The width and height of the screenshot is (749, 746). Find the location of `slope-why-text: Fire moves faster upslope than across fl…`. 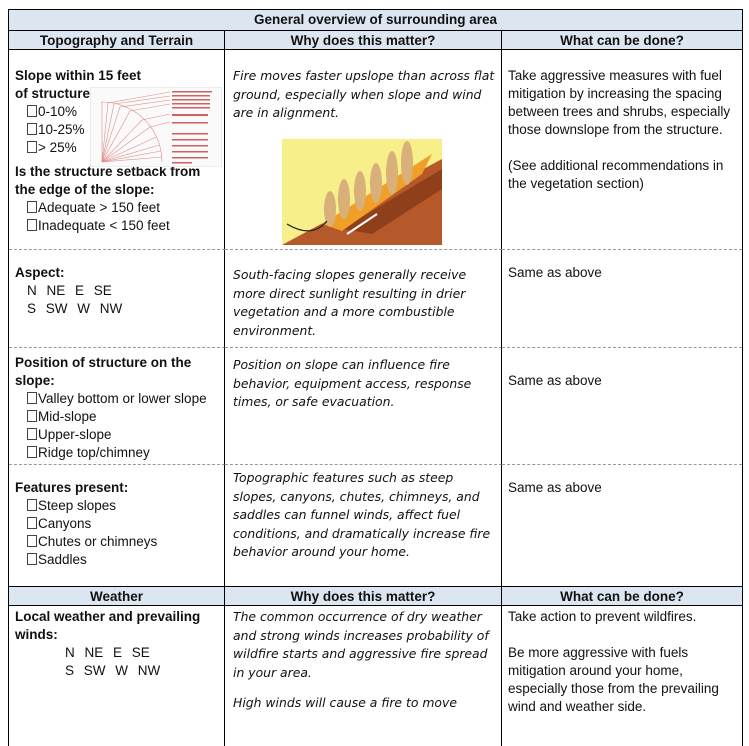

slope-why-text: Fire moves faster upslope than across fl… is located at coordinates (364, 94).